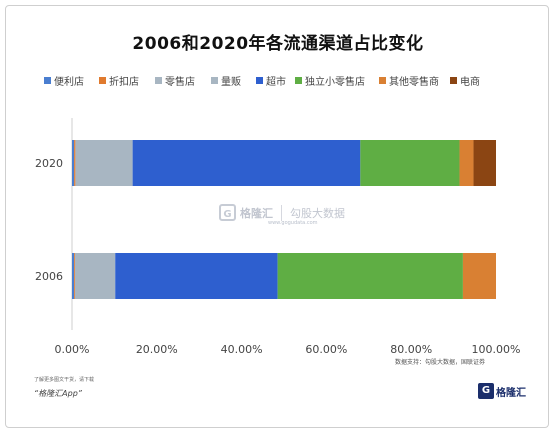  What do you see at coordinates (72, 349) in the screenshot?
I see `x-tick-label: 0.00%` at bounding box center [72, 349].